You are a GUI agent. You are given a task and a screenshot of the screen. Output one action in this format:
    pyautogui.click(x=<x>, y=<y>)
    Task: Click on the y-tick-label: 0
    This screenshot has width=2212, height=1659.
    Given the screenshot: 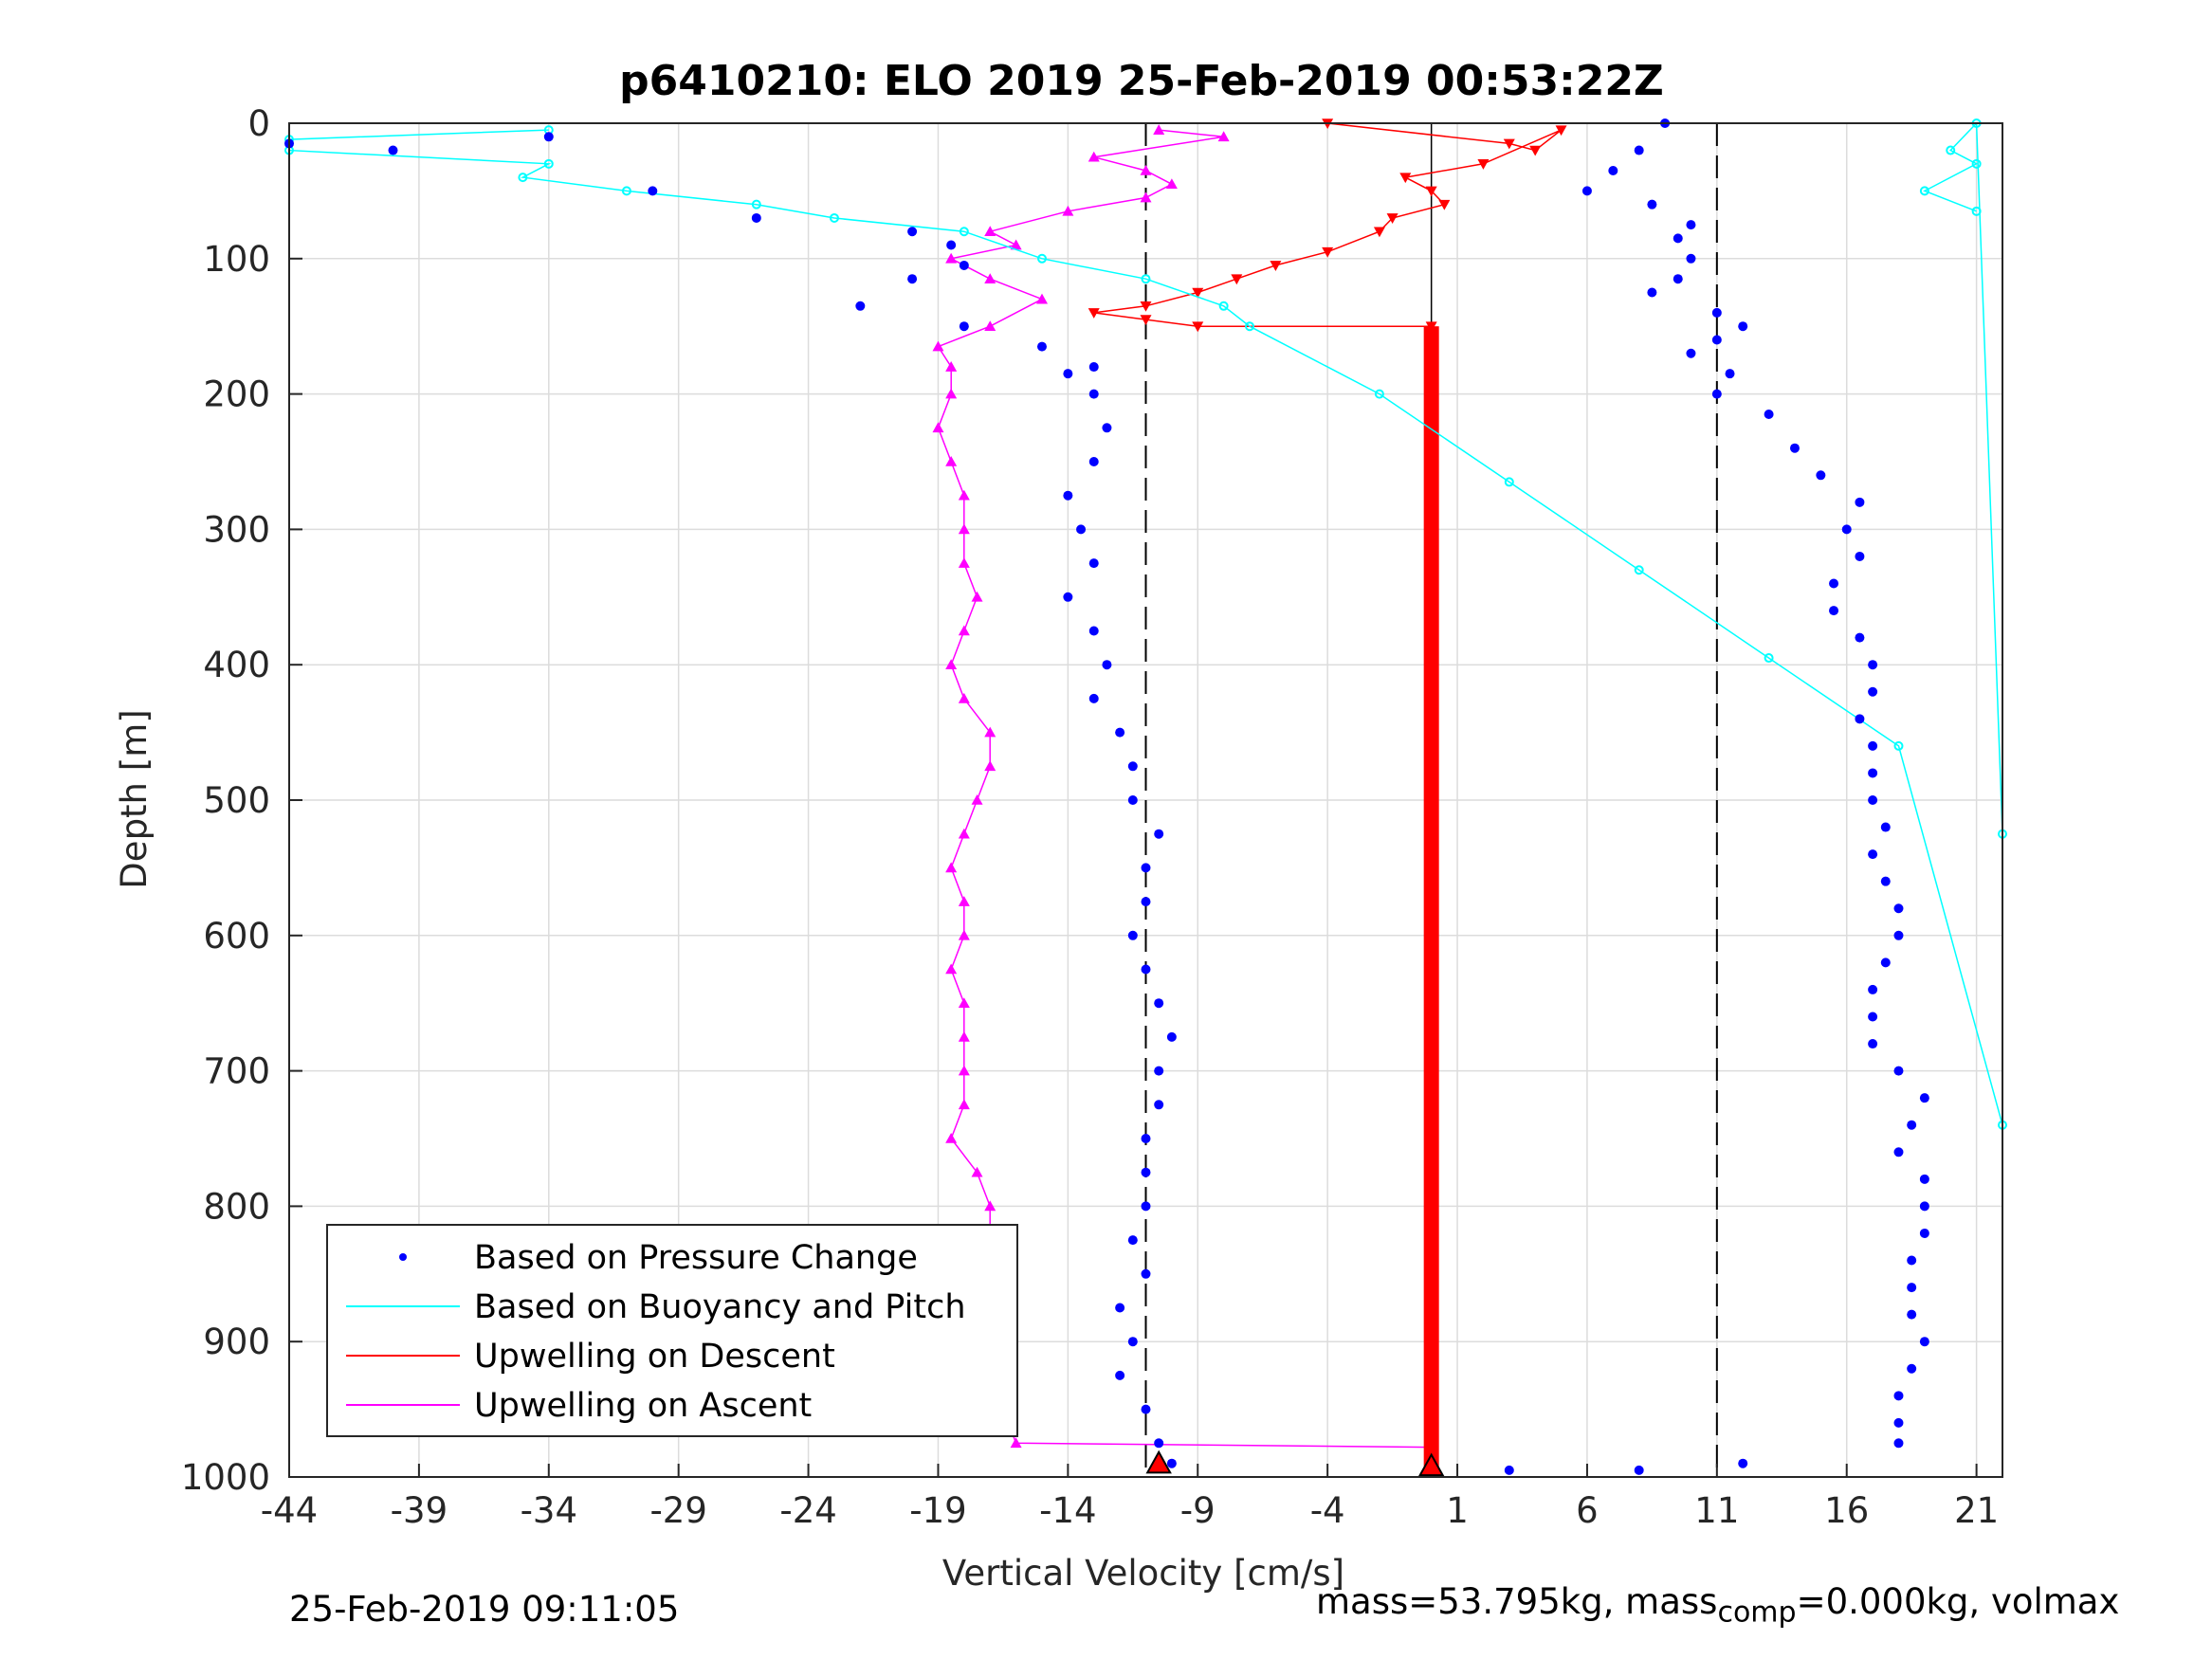 What is the action you would take?
    pyautogui.click(x=258, y=123)
    